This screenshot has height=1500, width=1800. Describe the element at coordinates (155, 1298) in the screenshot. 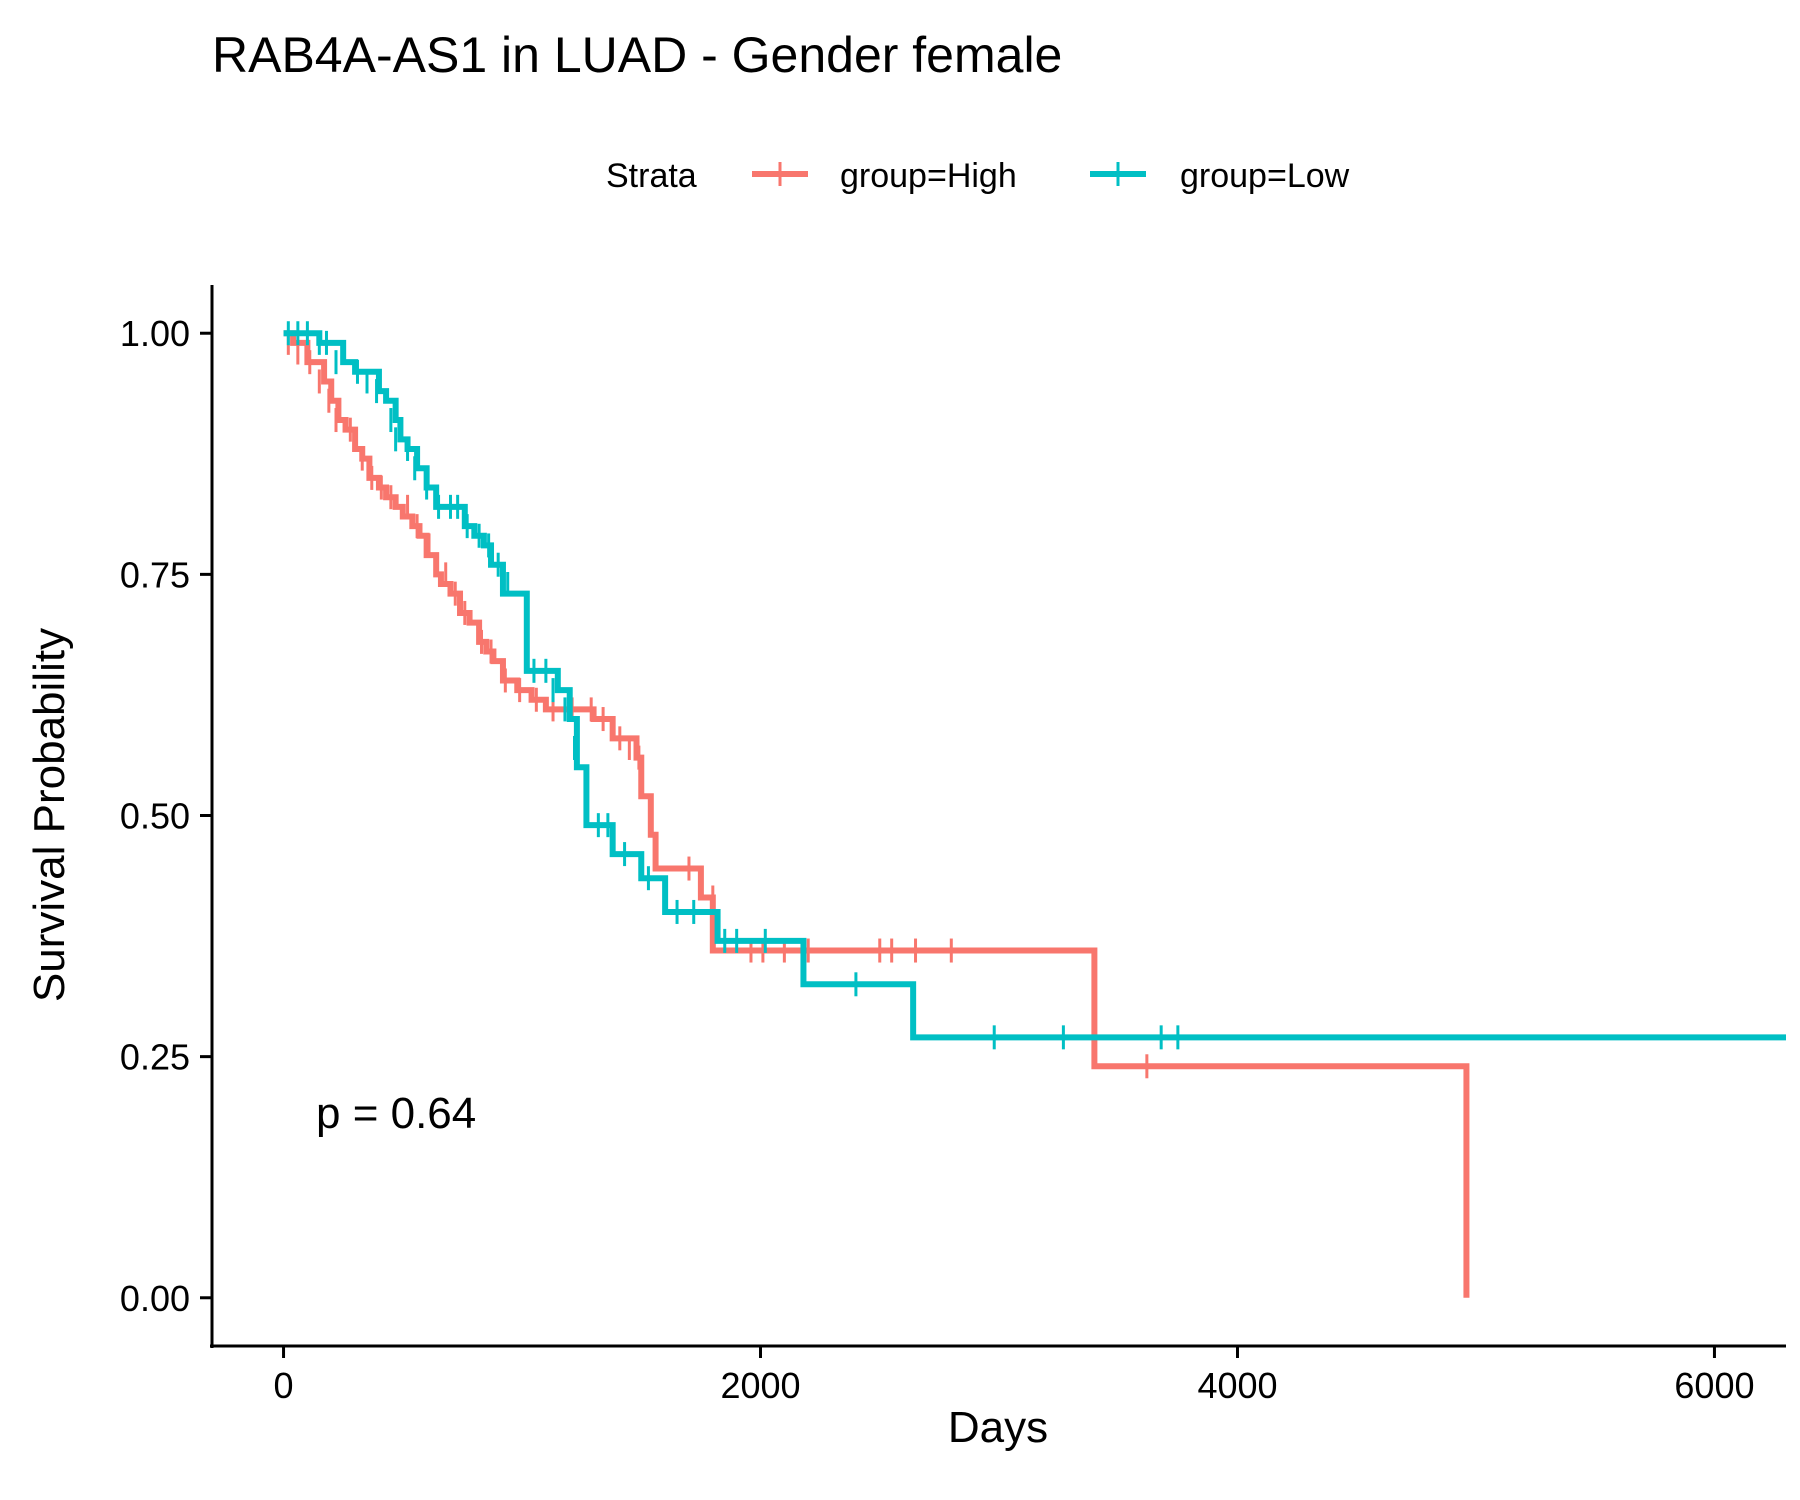

I see `y-tick-label: 0.00` at that location.